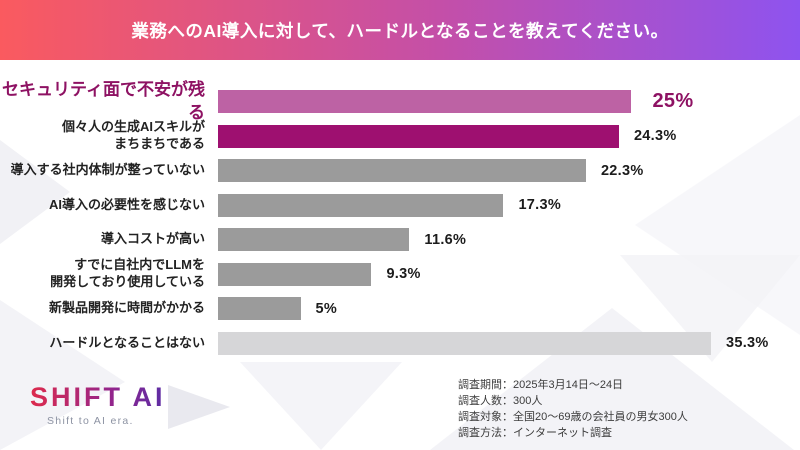 The width and height of the screenshot is (800, 450). I want to click on chart-row: 導入コストが高い 11.6%, so click(400, 239).